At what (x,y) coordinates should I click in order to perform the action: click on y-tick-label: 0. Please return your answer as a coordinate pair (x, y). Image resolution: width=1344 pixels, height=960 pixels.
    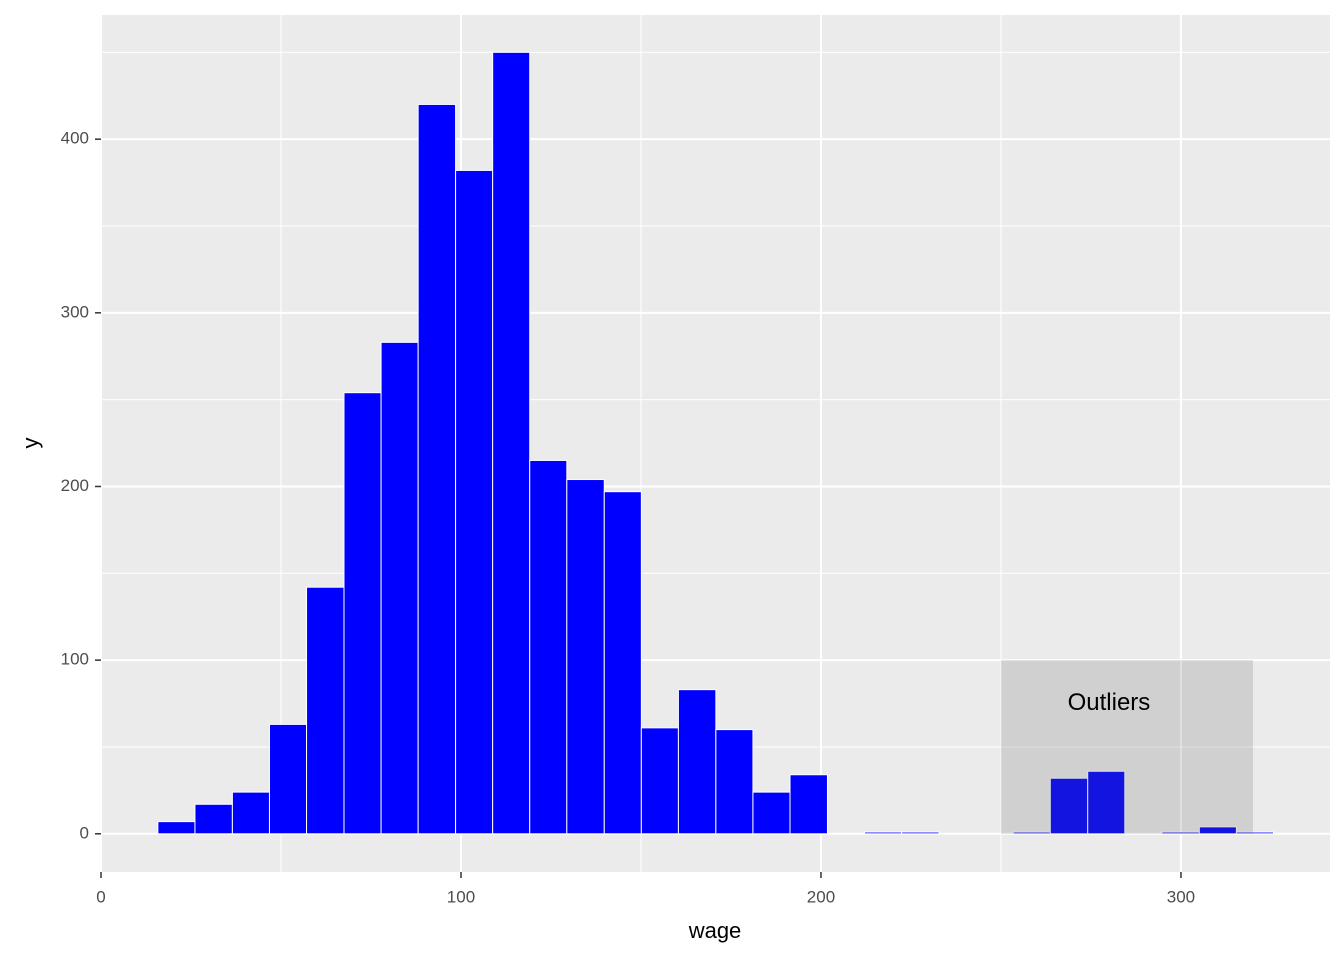
    Looking at the image, I should click on (84, 832).